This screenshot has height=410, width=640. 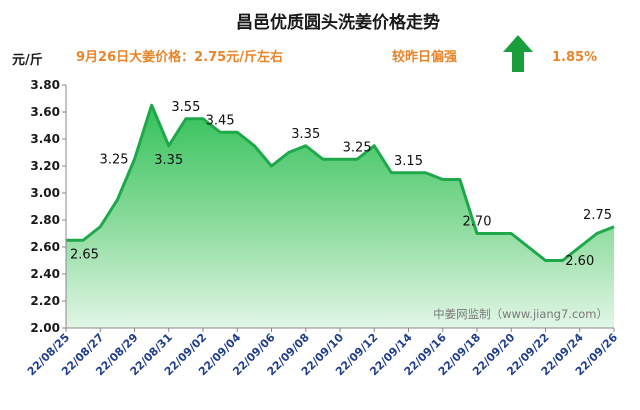 I want to click on chart-title: 昌邑优质圆头洗姜价格走势, so click(x=338, y=22).